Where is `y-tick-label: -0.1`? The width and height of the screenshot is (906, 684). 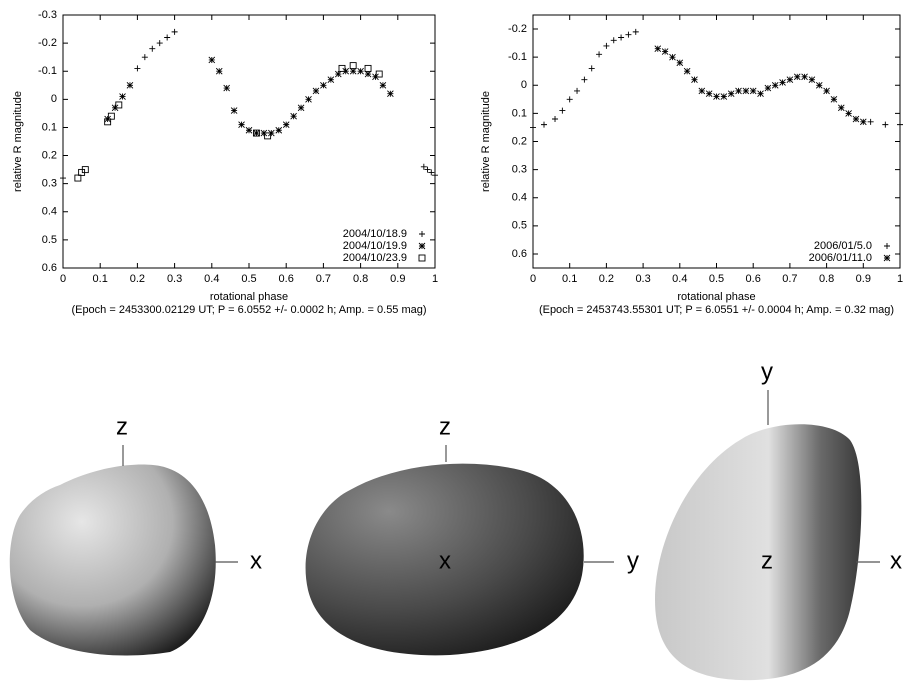
y-tick-label: -0.1 is located at coordinates (517, 57).